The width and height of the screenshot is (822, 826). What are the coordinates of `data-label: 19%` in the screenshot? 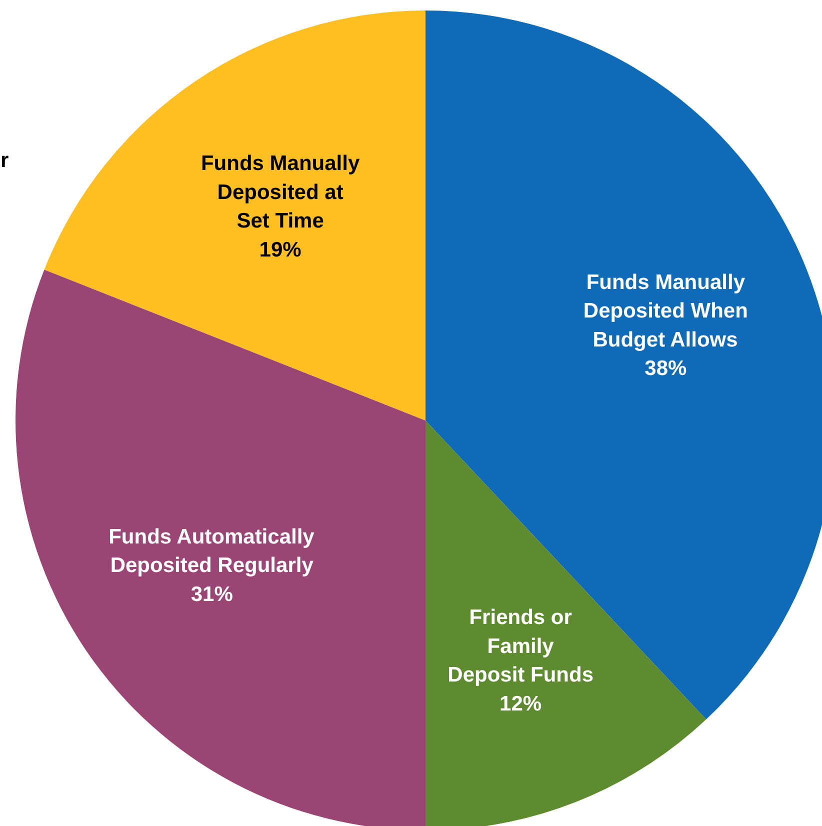 It's located at (280, 250).